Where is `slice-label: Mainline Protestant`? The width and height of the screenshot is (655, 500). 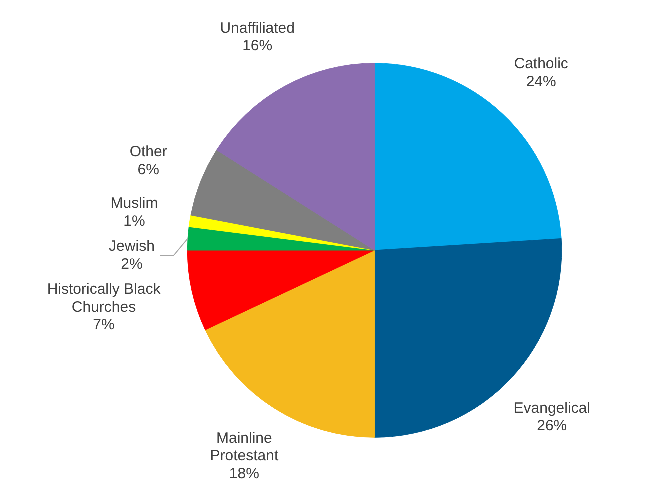 slice-label: Mainline Protestant is located at coordinates (245, 447).